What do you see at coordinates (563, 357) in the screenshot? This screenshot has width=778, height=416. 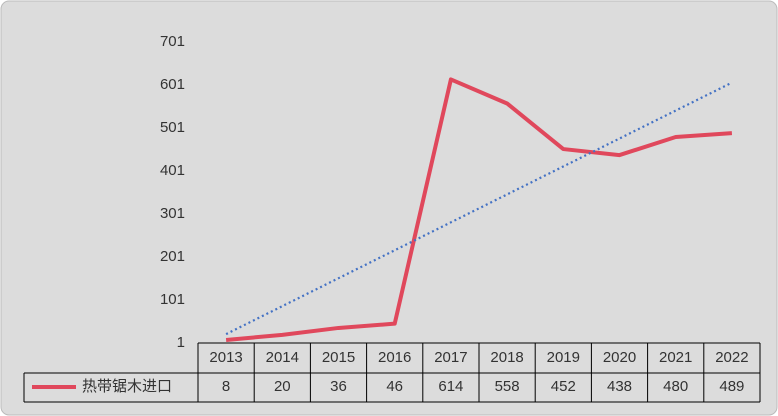 I see `x-tick-label: 2019` at bounding box center [563, 357].